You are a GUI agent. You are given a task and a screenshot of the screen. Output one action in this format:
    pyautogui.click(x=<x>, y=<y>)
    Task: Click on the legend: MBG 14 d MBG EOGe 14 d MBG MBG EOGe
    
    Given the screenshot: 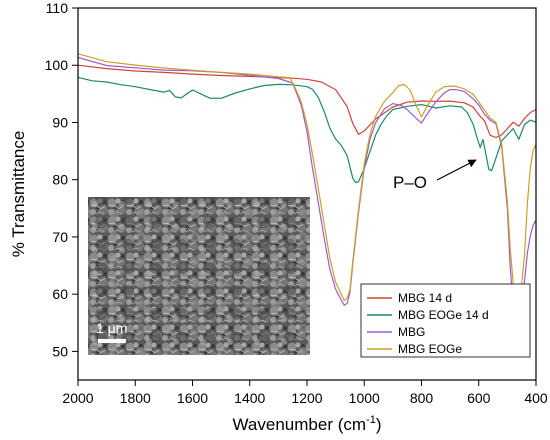 What is the action you would take?
    pyautogui.click(x=445, y=320)
    